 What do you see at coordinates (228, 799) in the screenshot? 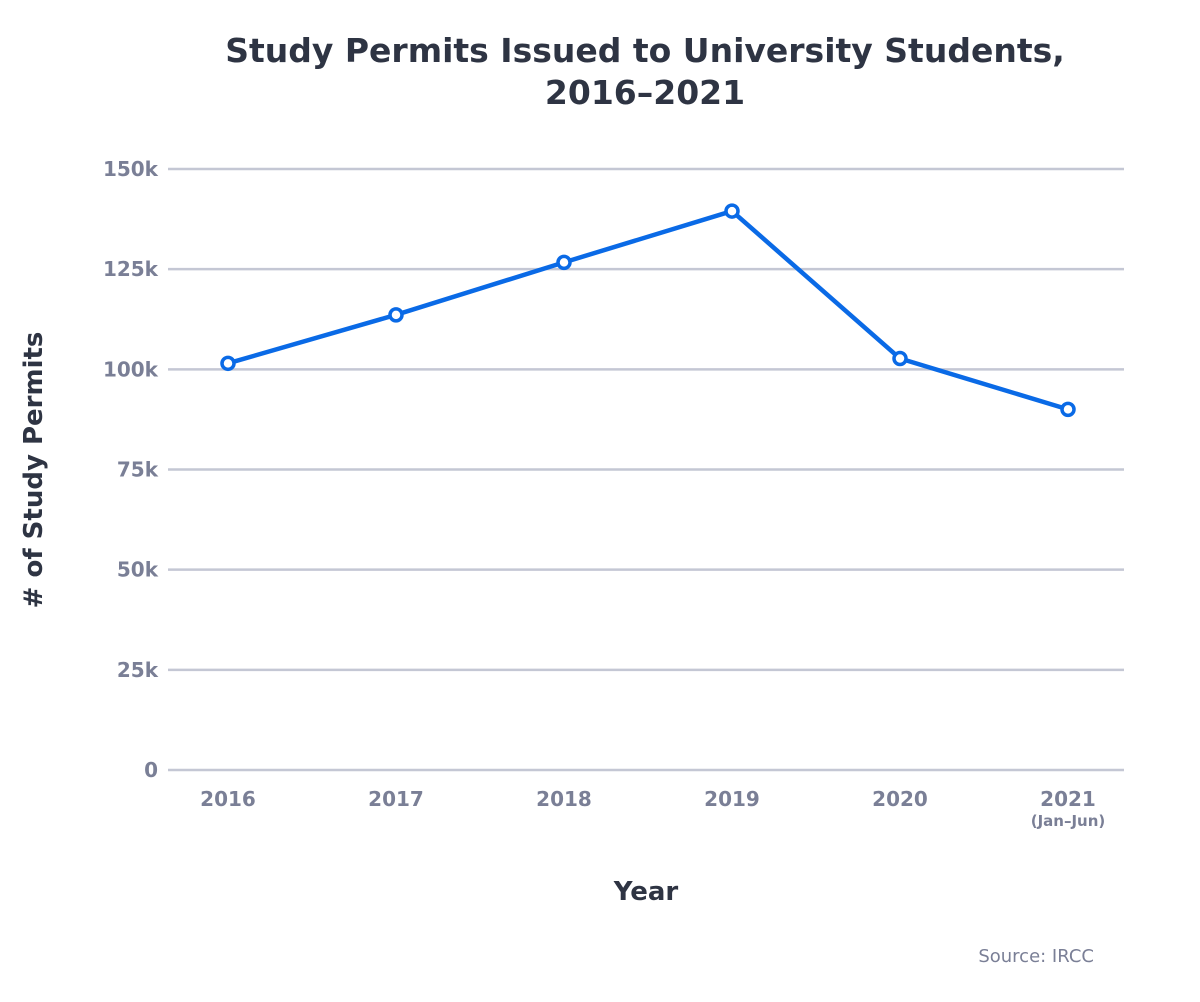
I see `x-tick-label: 2016` at bounding box center [228, 799].